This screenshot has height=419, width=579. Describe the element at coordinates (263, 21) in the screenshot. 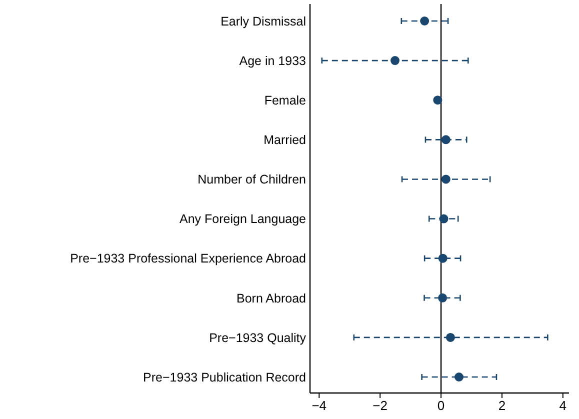

I see `y-tick-label: Early Dismissal` at that location.